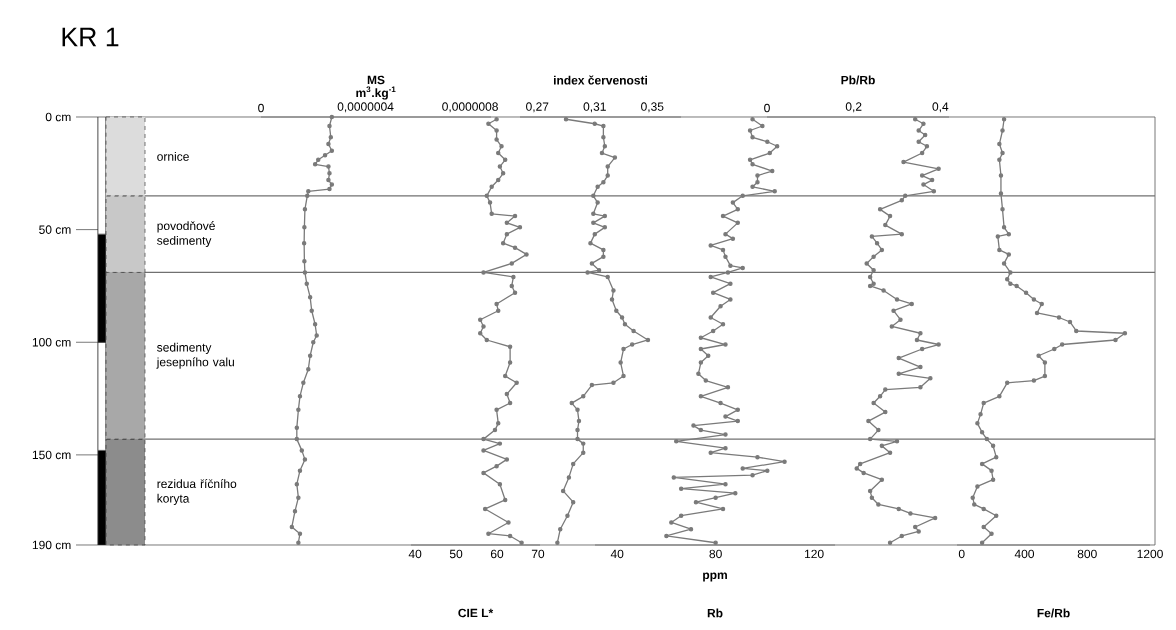 The height and width of the screenshot is (630, 1176). Describe the element at coordinates (715, 613) in the screenshot. I see `x-axis-title: Rb` at that location.